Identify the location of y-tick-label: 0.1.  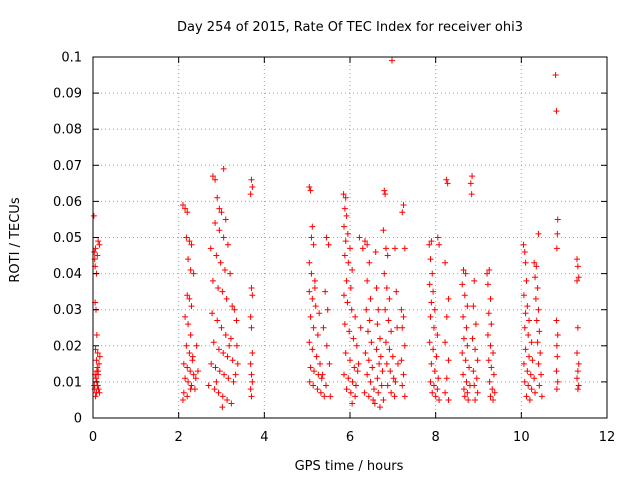
(71, 58).